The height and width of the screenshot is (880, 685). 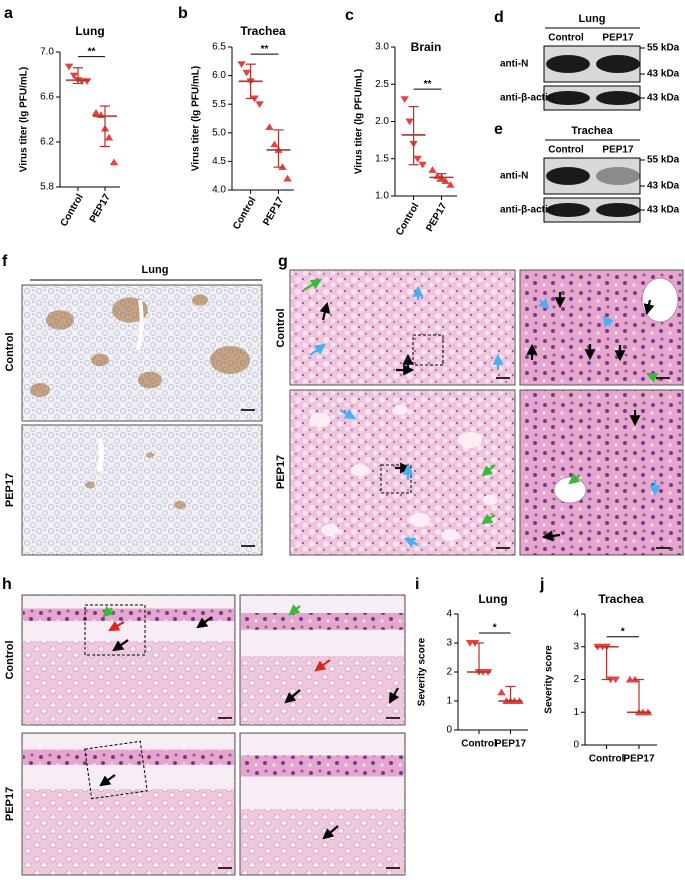 What do you see at coordinates (219, 190) in the screenshot?
I see `y-tick-label: 4.0` at bounding box center [219, 190].